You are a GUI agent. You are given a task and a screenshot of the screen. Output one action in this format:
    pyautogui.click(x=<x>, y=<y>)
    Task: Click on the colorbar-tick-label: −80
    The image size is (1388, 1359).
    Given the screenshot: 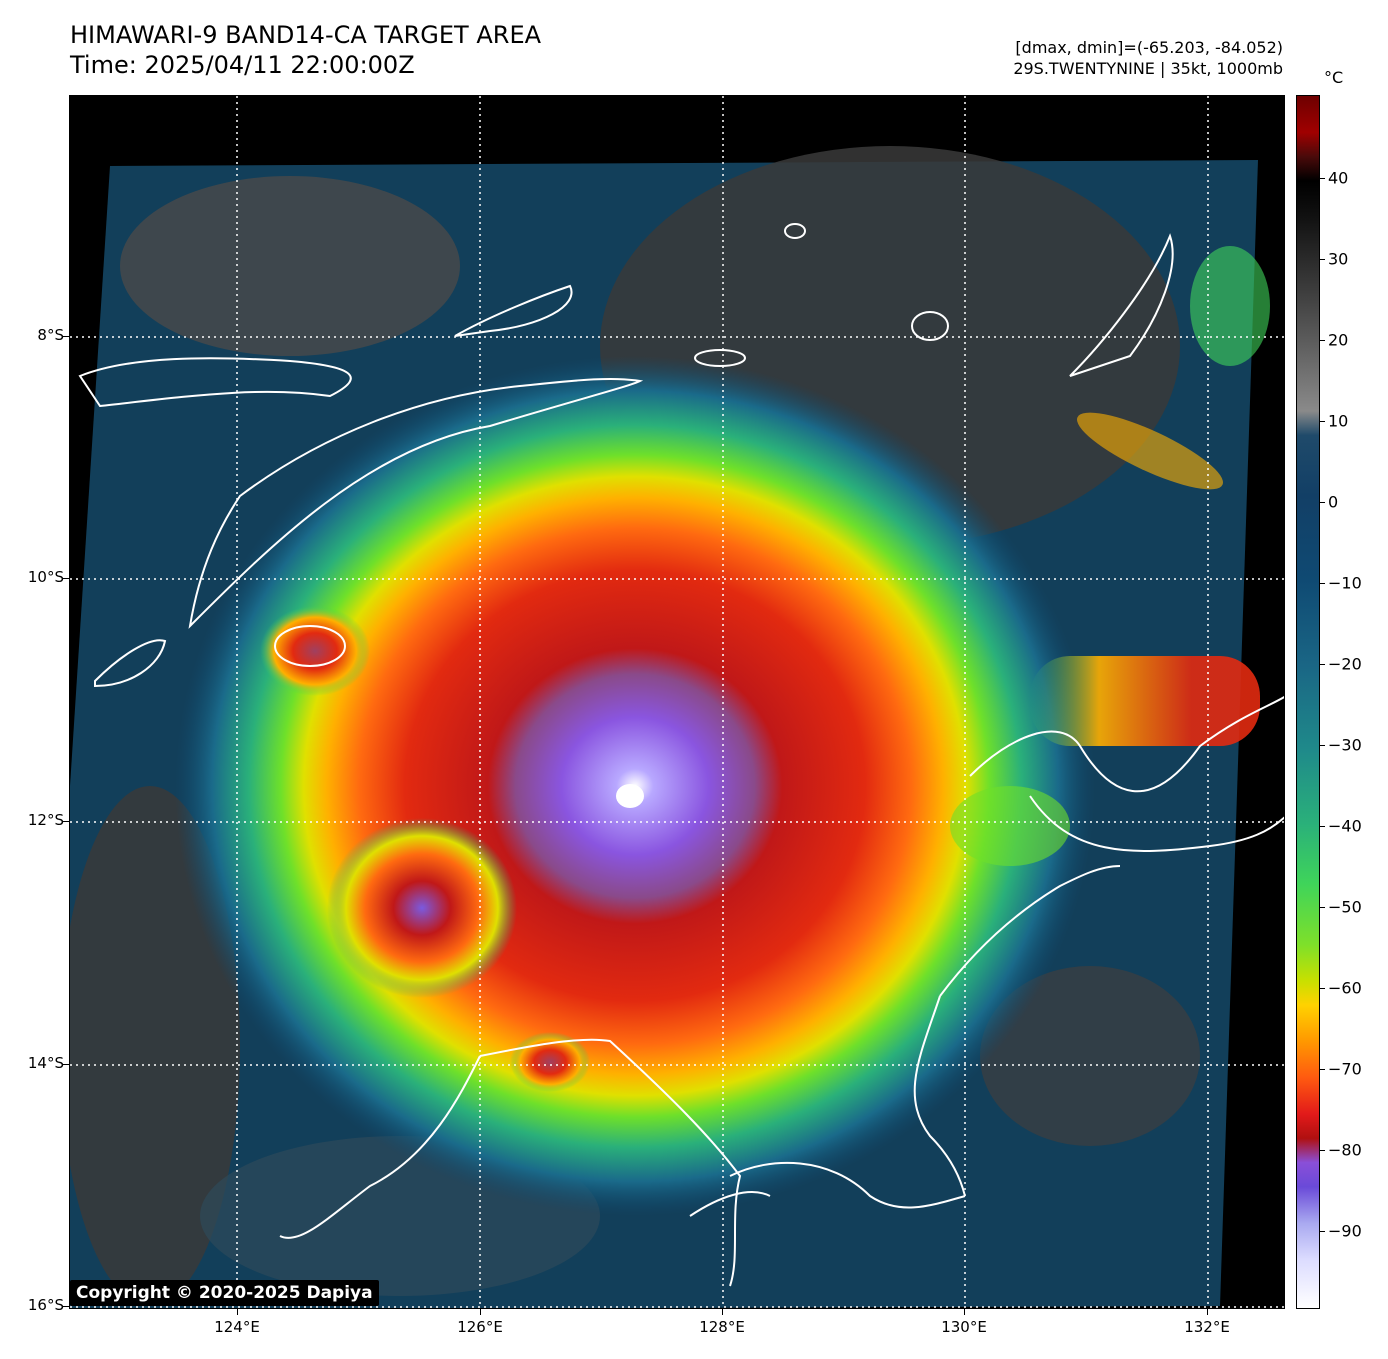 What is the action you would take?
    pyautogui.click(x=1345, y=1150)
    